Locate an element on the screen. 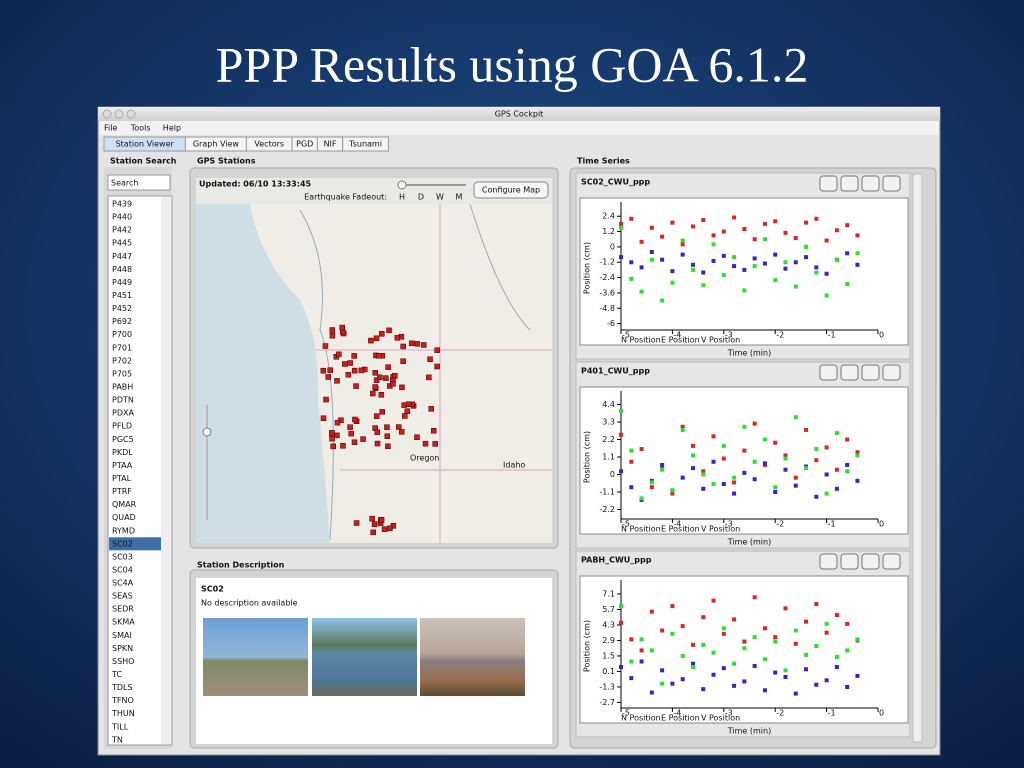 This screenshot has height=768, width=1024. ts-scrollbar is located at coordinates (917, 458).